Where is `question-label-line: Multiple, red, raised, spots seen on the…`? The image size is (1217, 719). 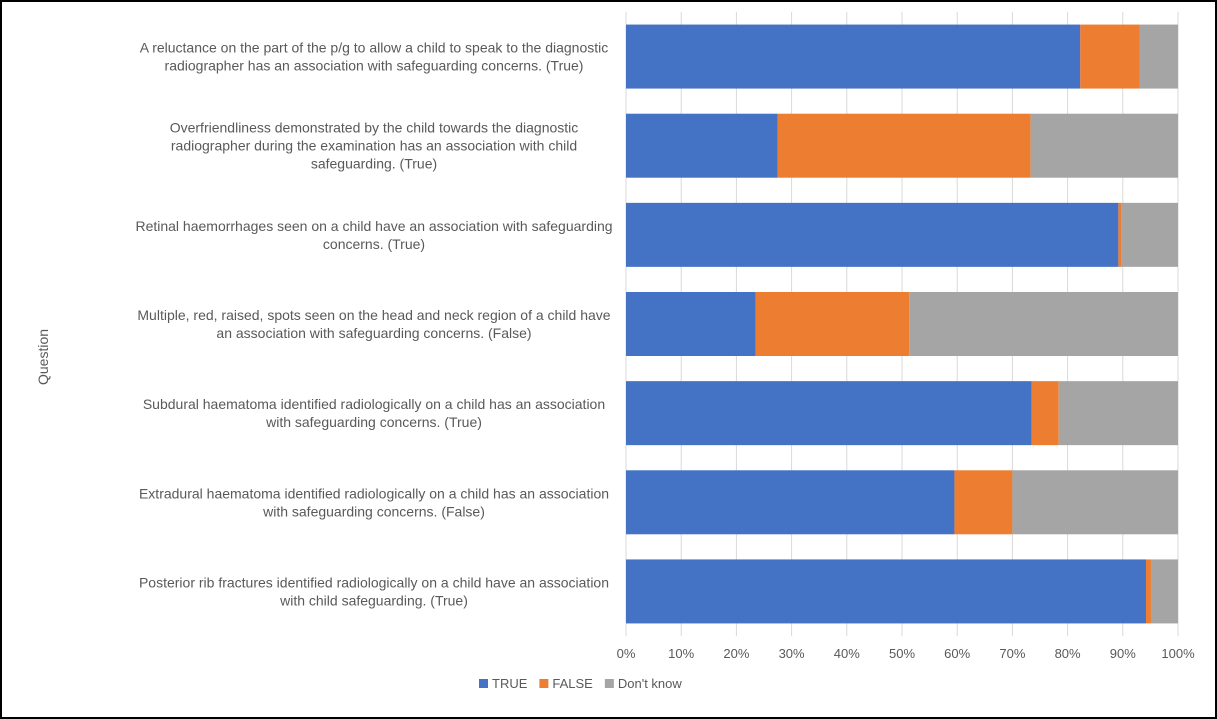 question-label-line: Multiple, red, raised, spots seen on the… is located at coordinates (373, 315).